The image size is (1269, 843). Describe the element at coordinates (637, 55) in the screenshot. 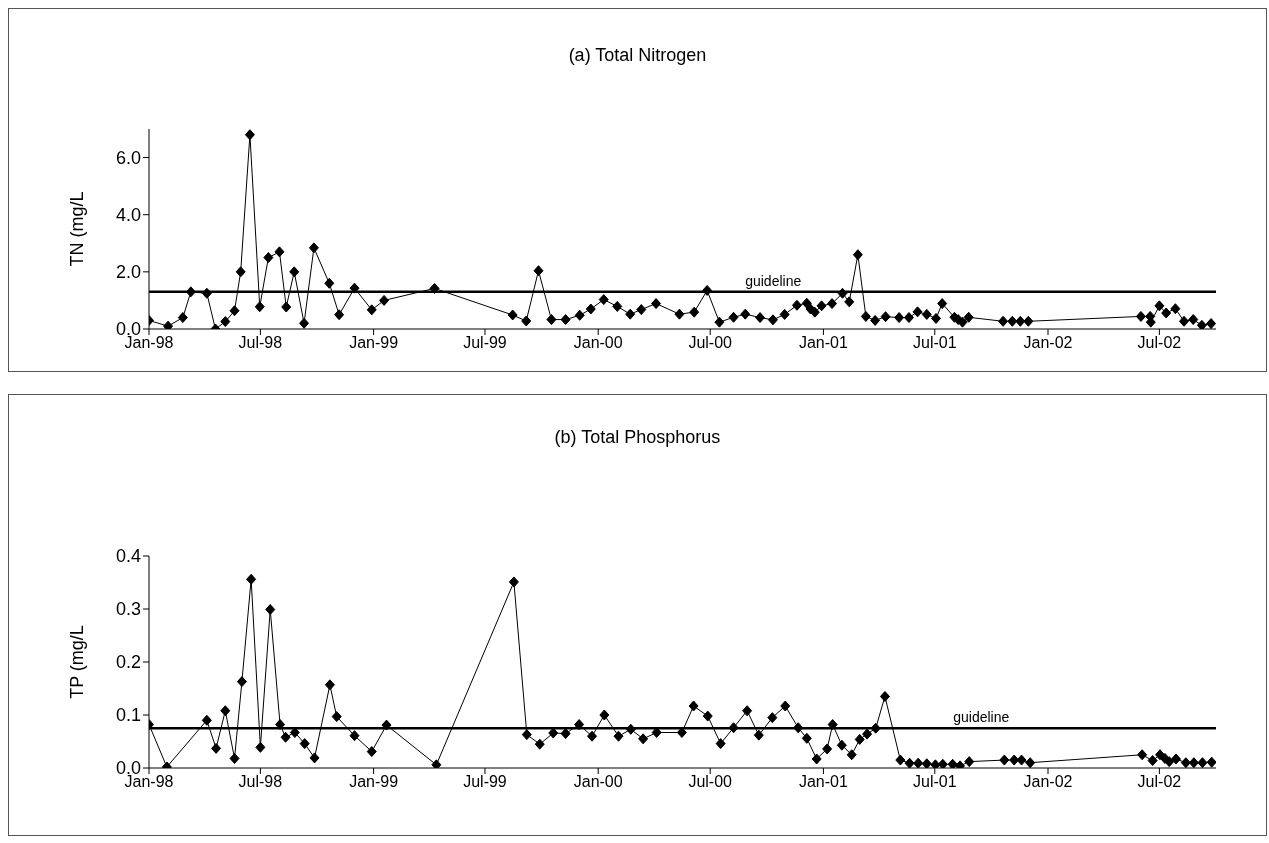

I see `chart-title: (a) Total Nitrogen` at that location.